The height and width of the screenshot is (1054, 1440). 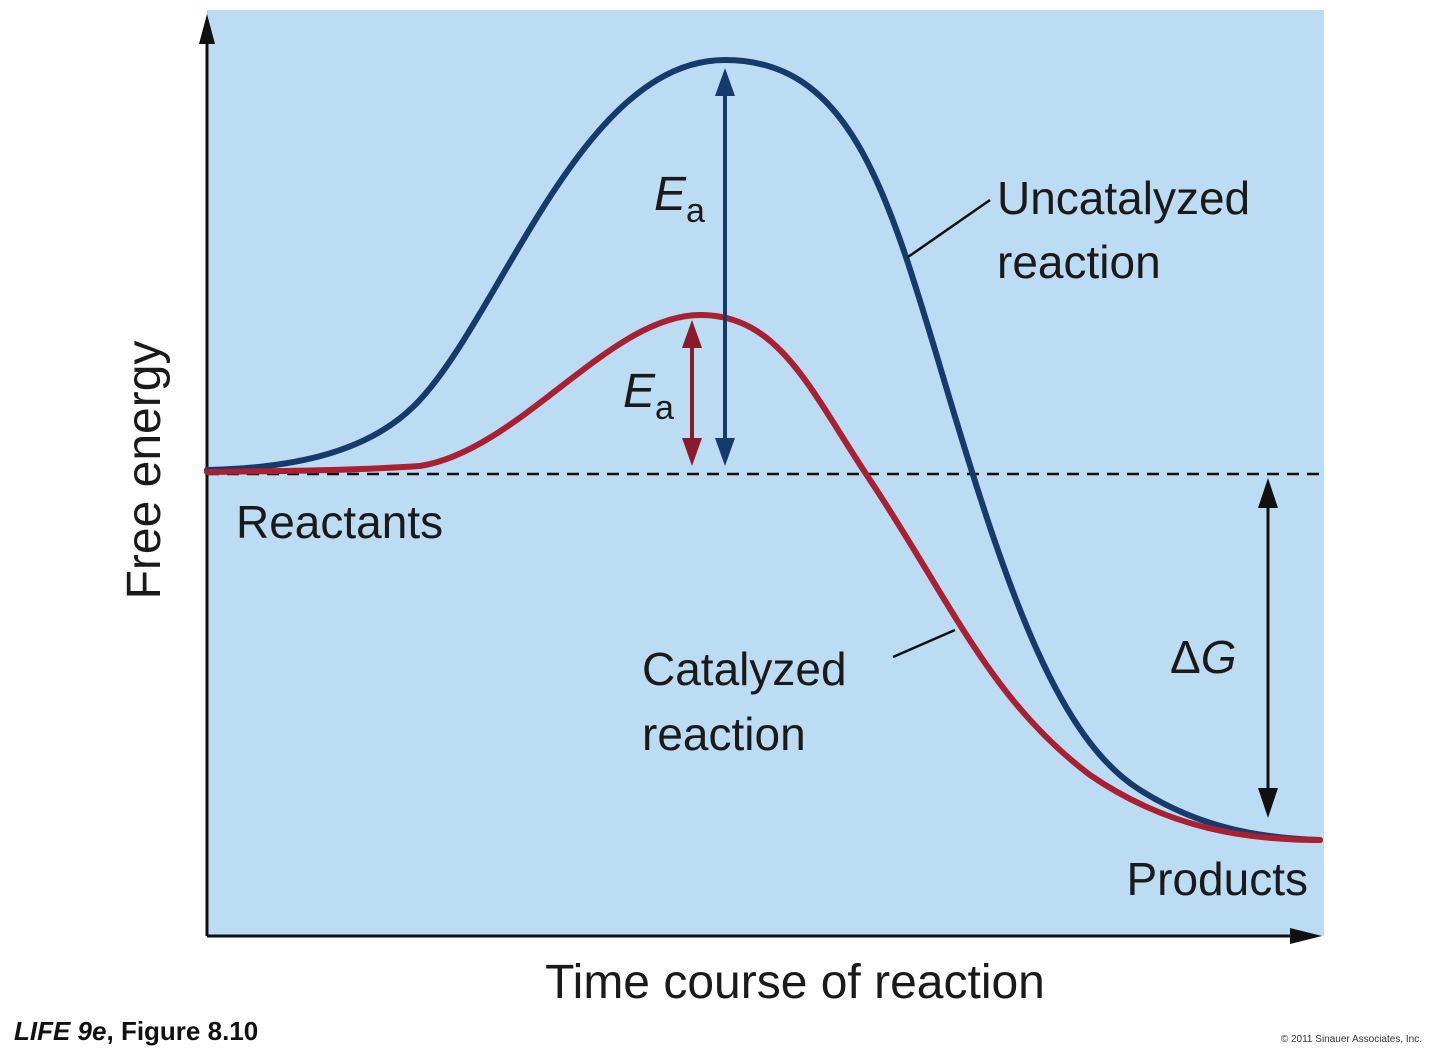 I want to click on reactants-label: Reactants, so click(x=339, y=522).